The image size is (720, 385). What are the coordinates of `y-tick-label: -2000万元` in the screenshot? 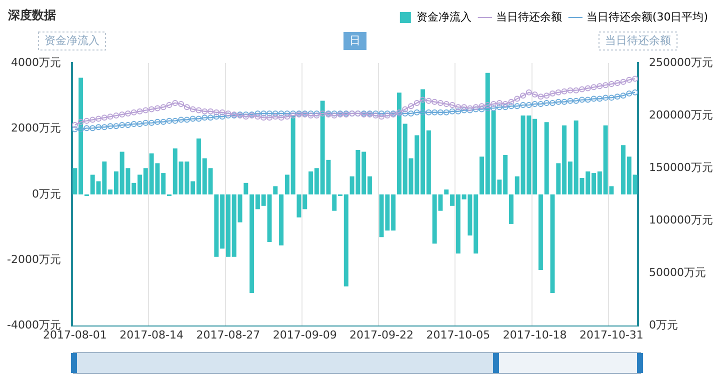 It's located at (33, 259).